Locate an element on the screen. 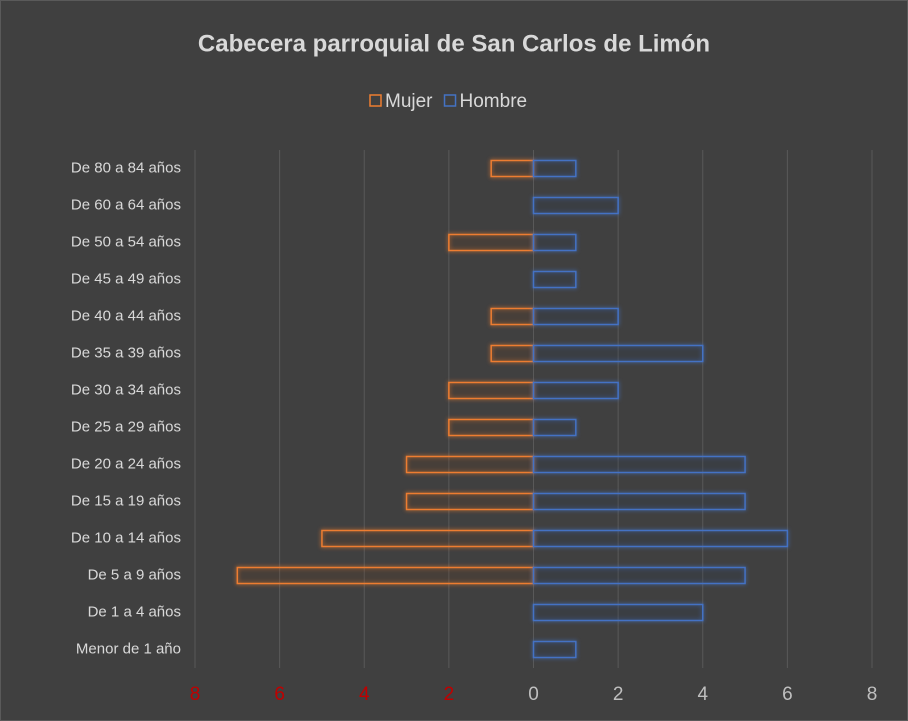 Image resolution: width=908 pixels, height=721 pixels. y-tick-label: De 45 a 49 años is located at coordinates (126, 278).